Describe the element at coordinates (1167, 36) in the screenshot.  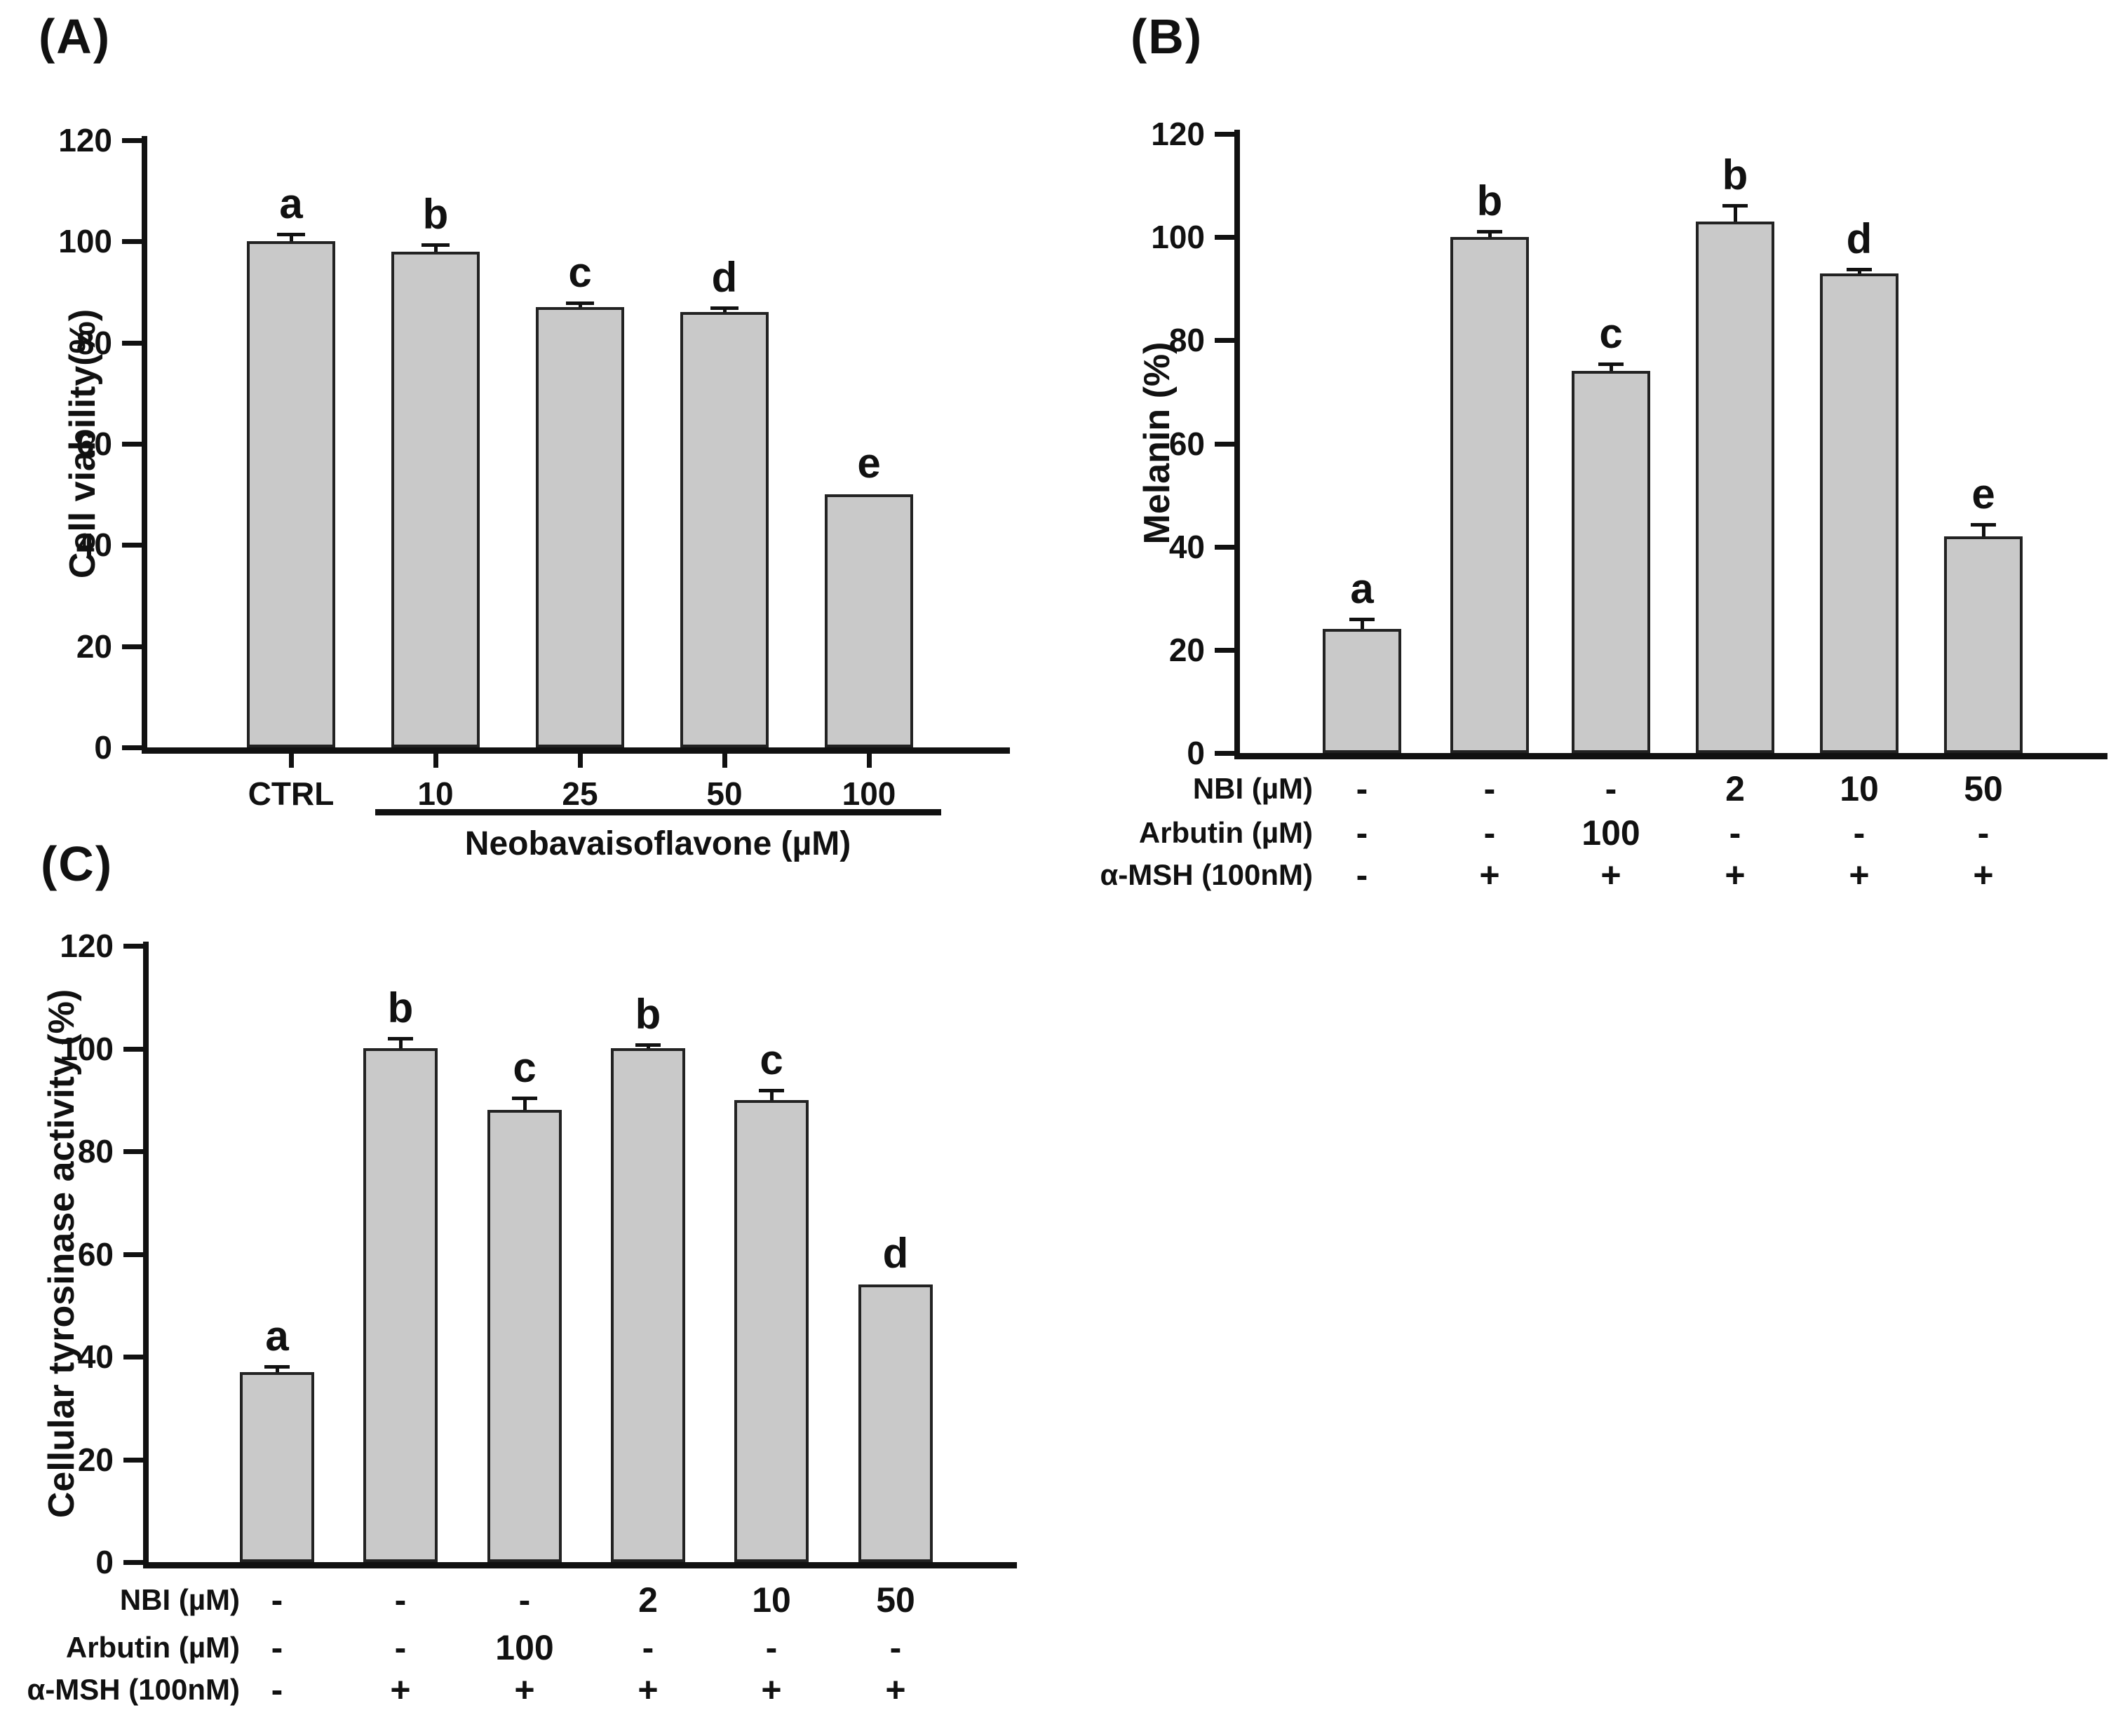
I see `panel-label: (B)` at that location.